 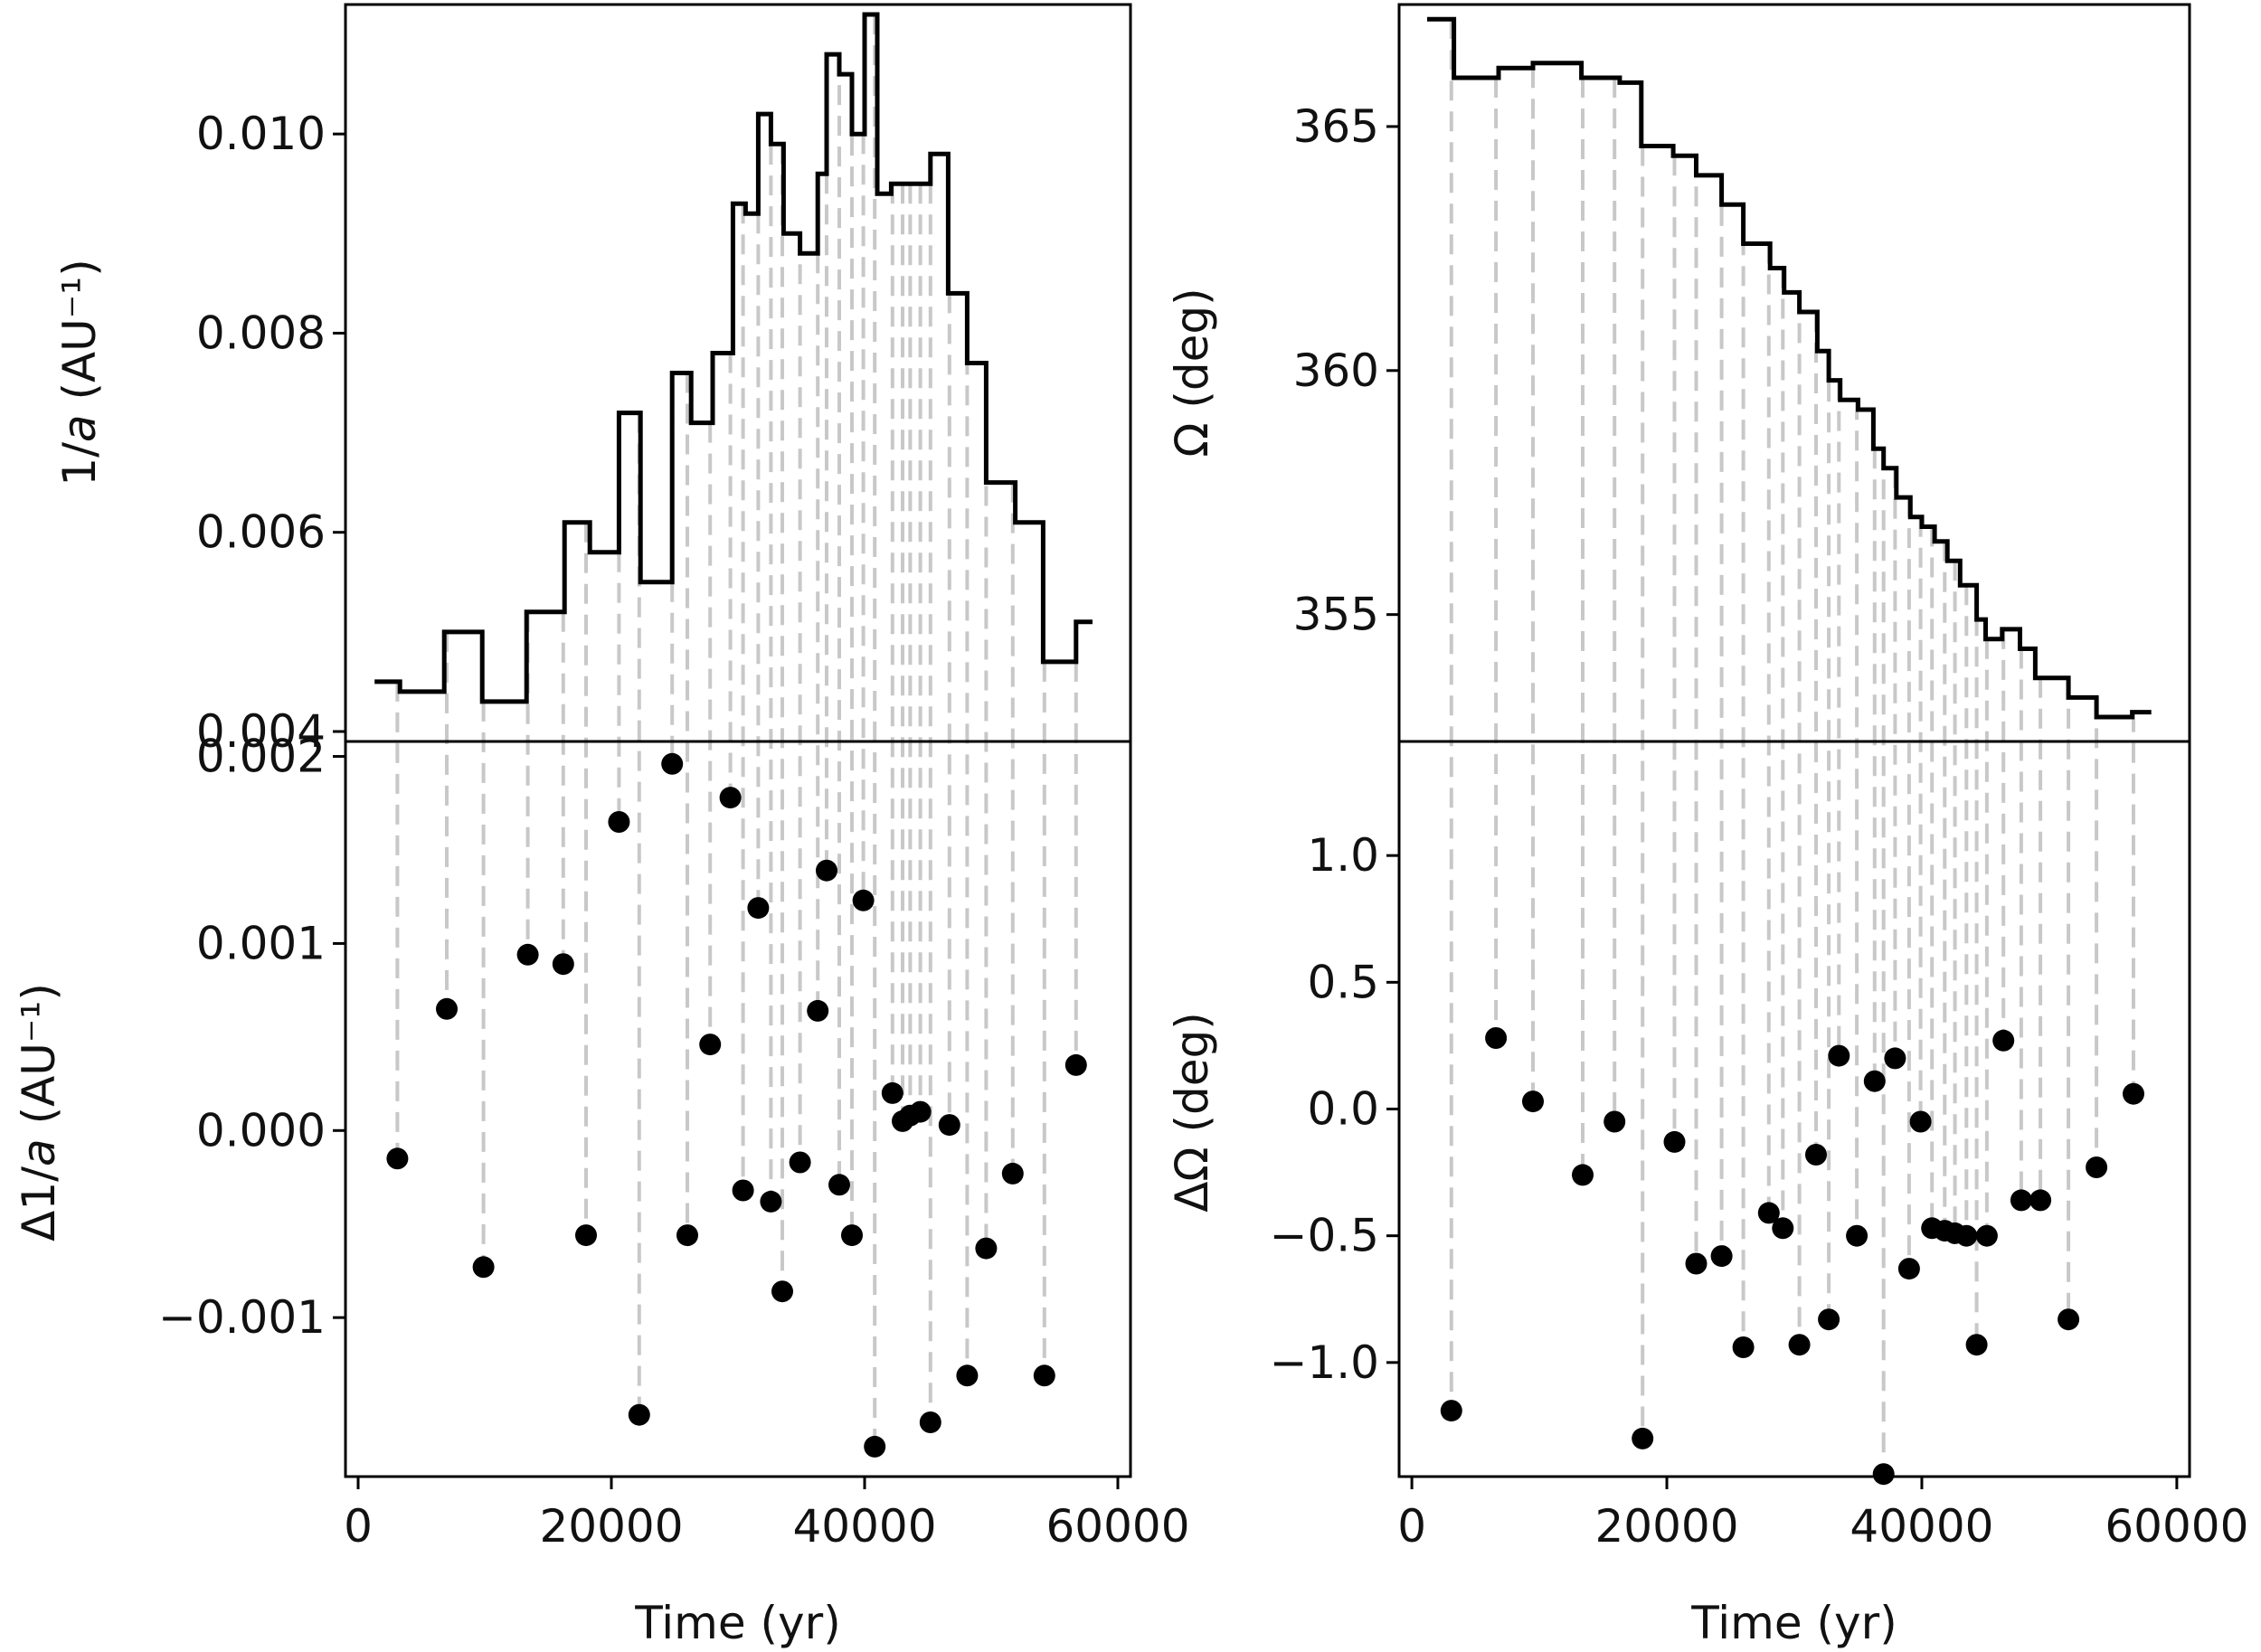 I want to click on left-bottom-y-axis: −0.001 0.000 0.001 0.002, so click(x=251, y=1037).